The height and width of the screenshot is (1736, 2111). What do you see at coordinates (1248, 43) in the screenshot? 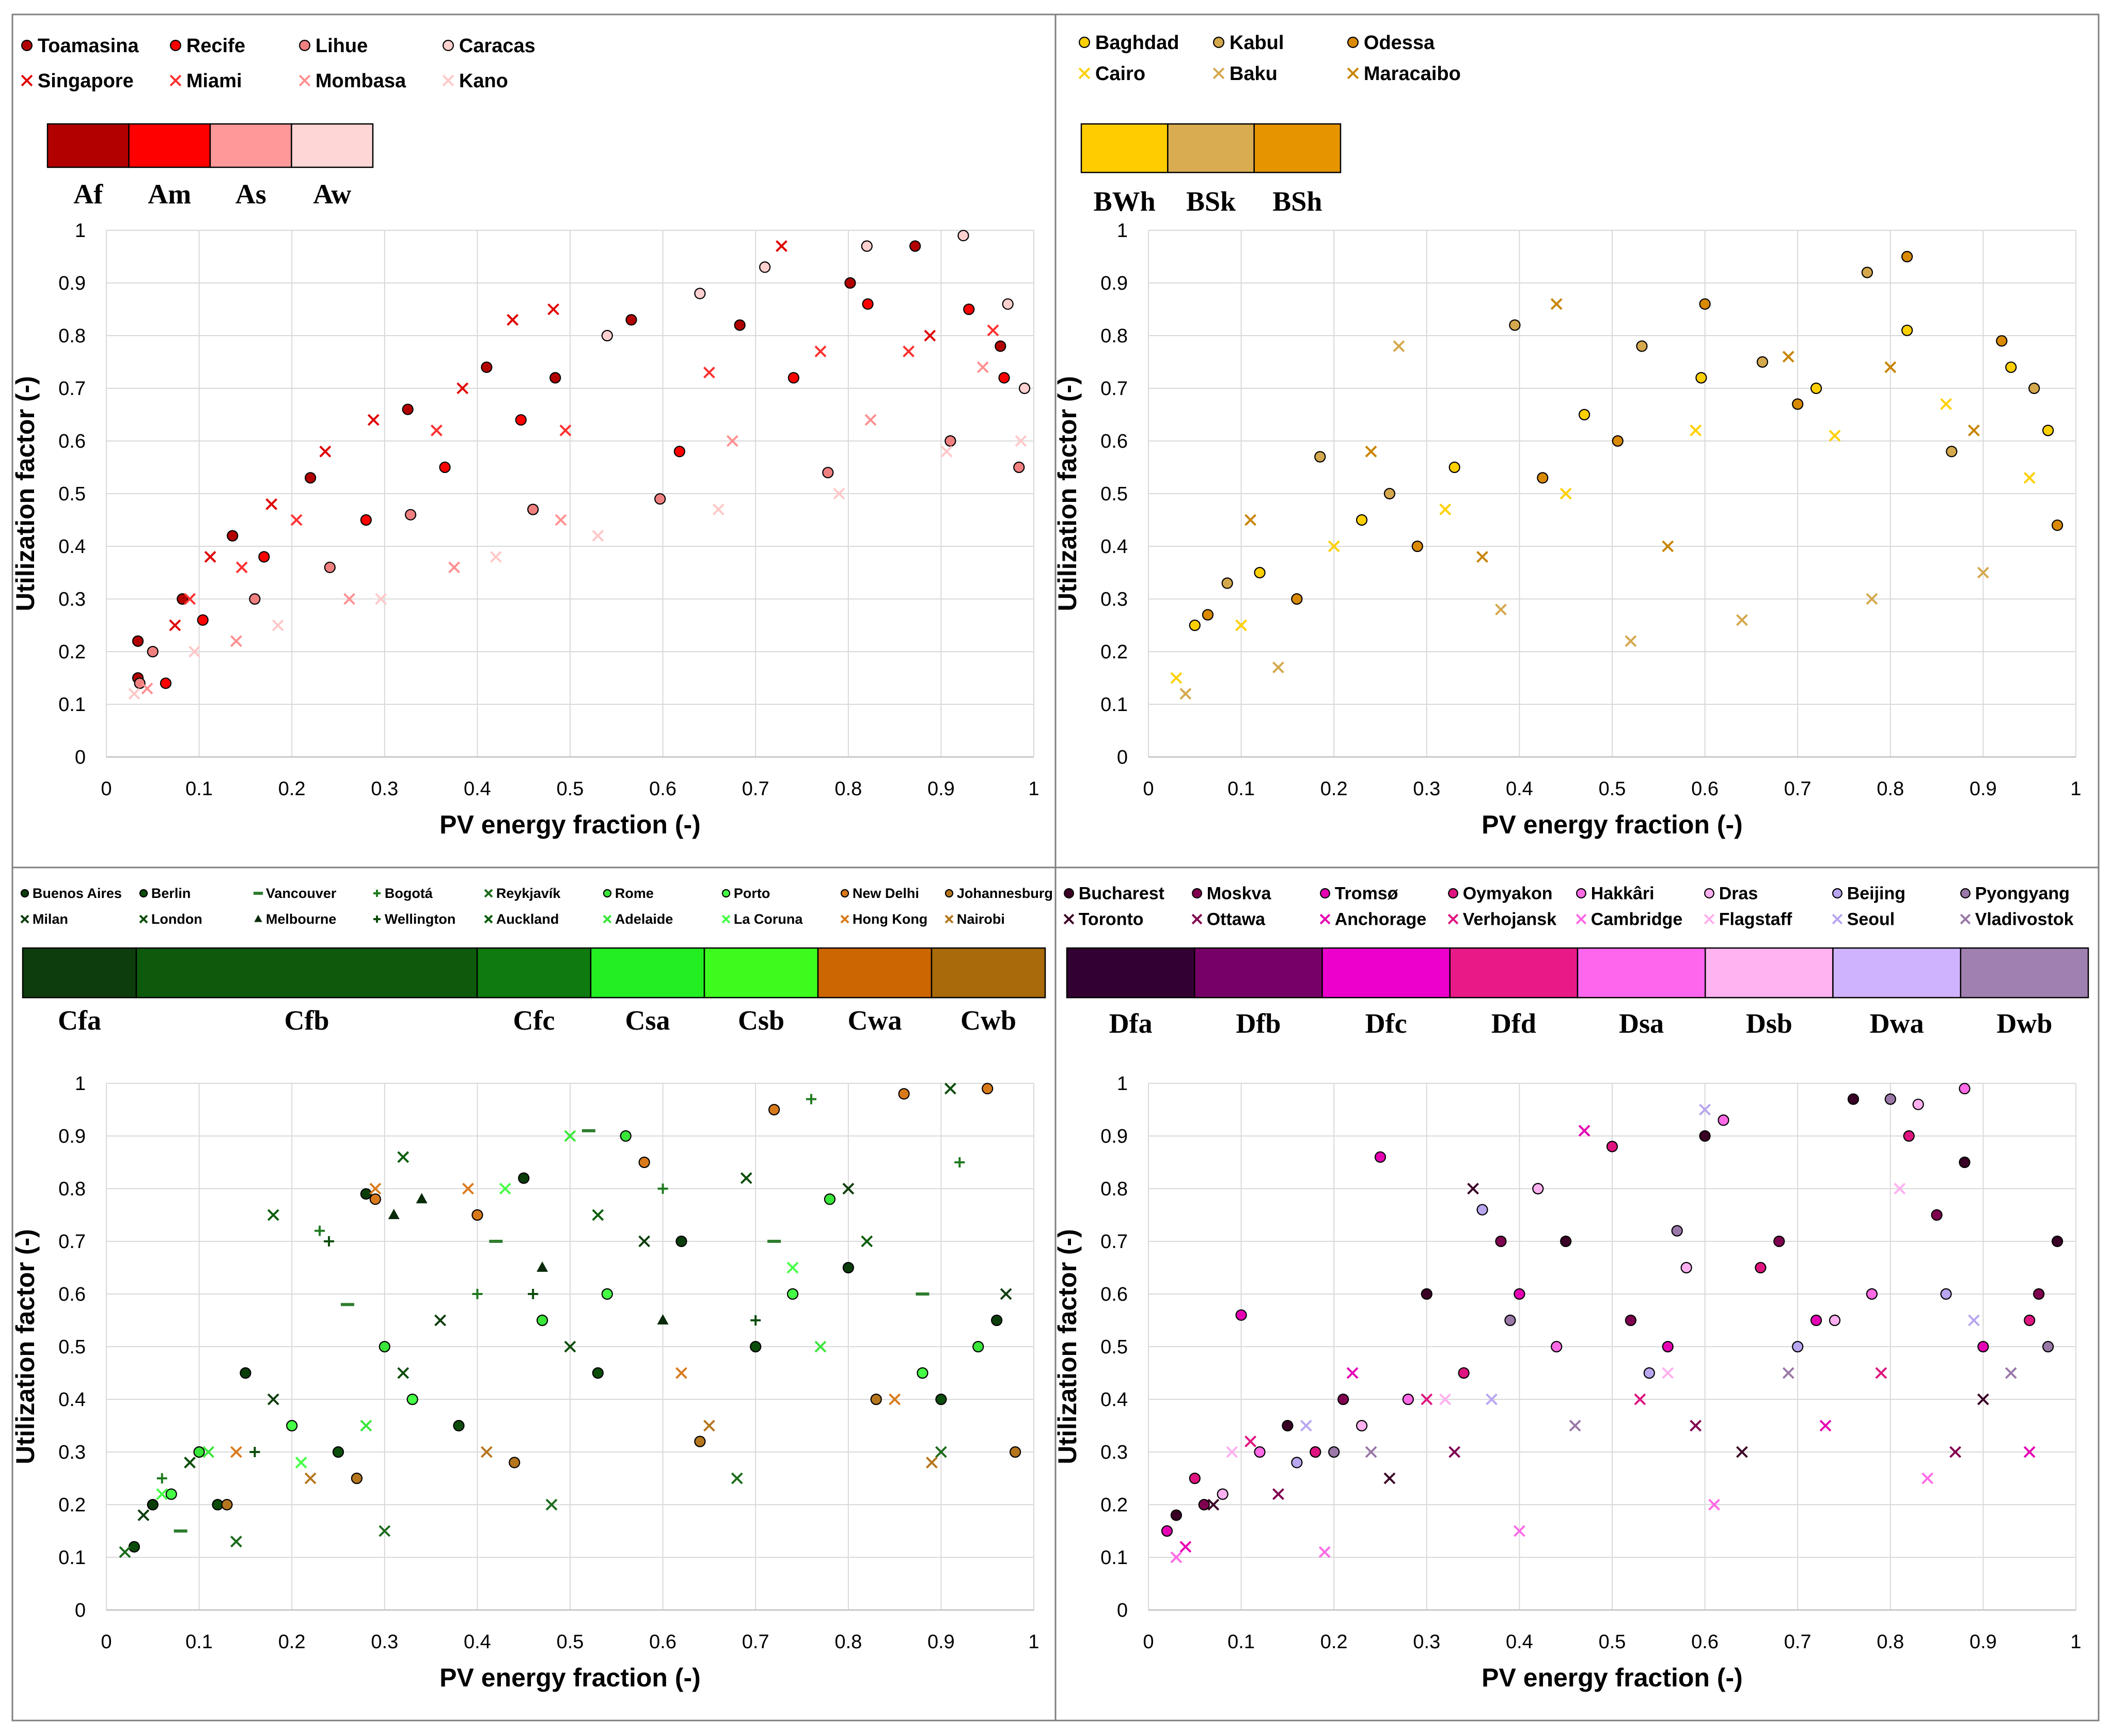
I see `legend-item: Kabul` at bounding box center [1248, 43].